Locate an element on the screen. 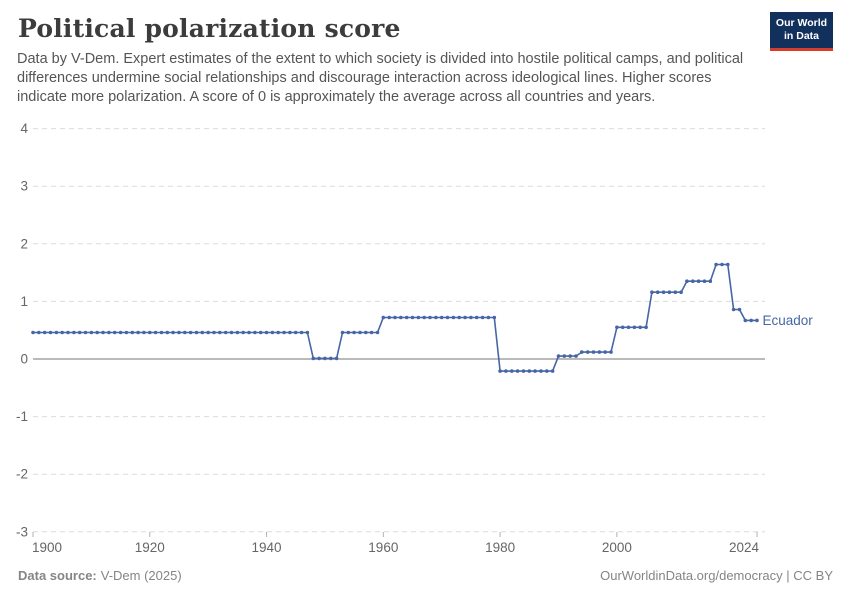  owid-logo: Our World in Data is located at coordinates (801, 31).